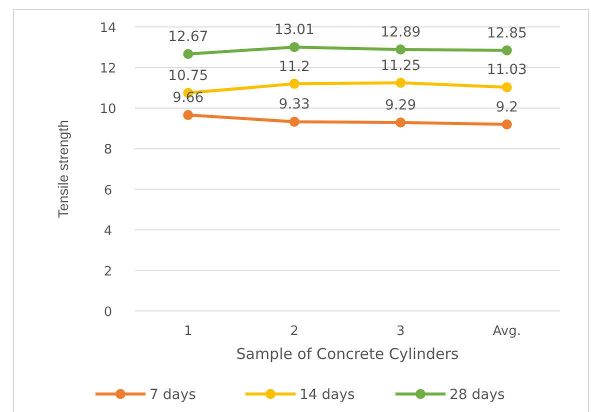 The image size is (591, 412). I want to click on x-tick-label: 3, so click(400, 331).